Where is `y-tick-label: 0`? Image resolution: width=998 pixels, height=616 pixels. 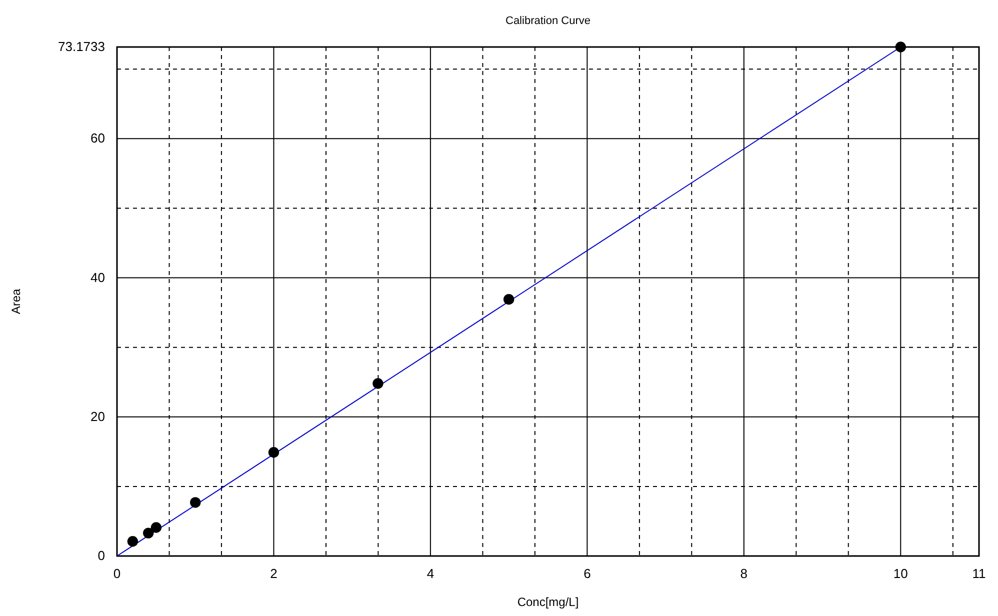
y-tick-label: 0 is located at coordinates (101, 555).